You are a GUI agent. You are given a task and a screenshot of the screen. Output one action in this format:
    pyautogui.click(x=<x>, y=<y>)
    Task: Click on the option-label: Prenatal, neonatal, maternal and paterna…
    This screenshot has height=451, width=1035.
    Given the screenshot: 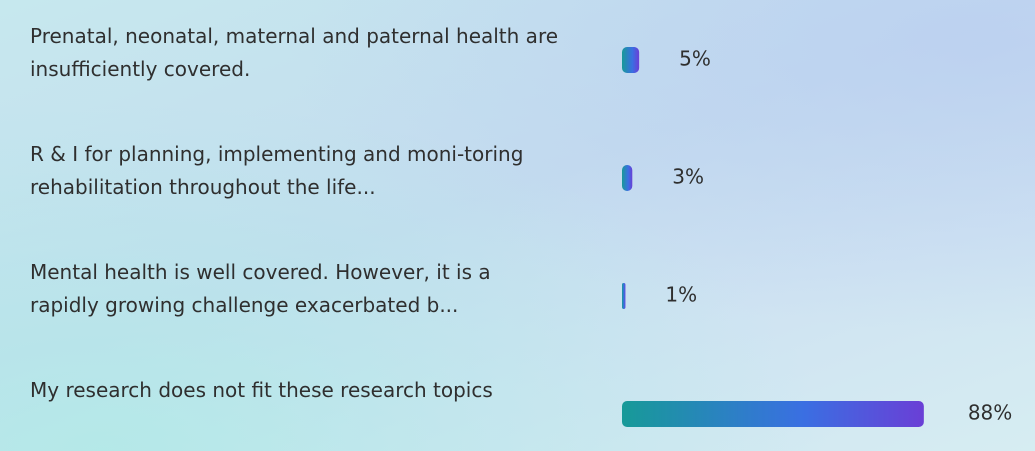 What is the action you would take?
    pyautogui.click(x=294, y=52)
    